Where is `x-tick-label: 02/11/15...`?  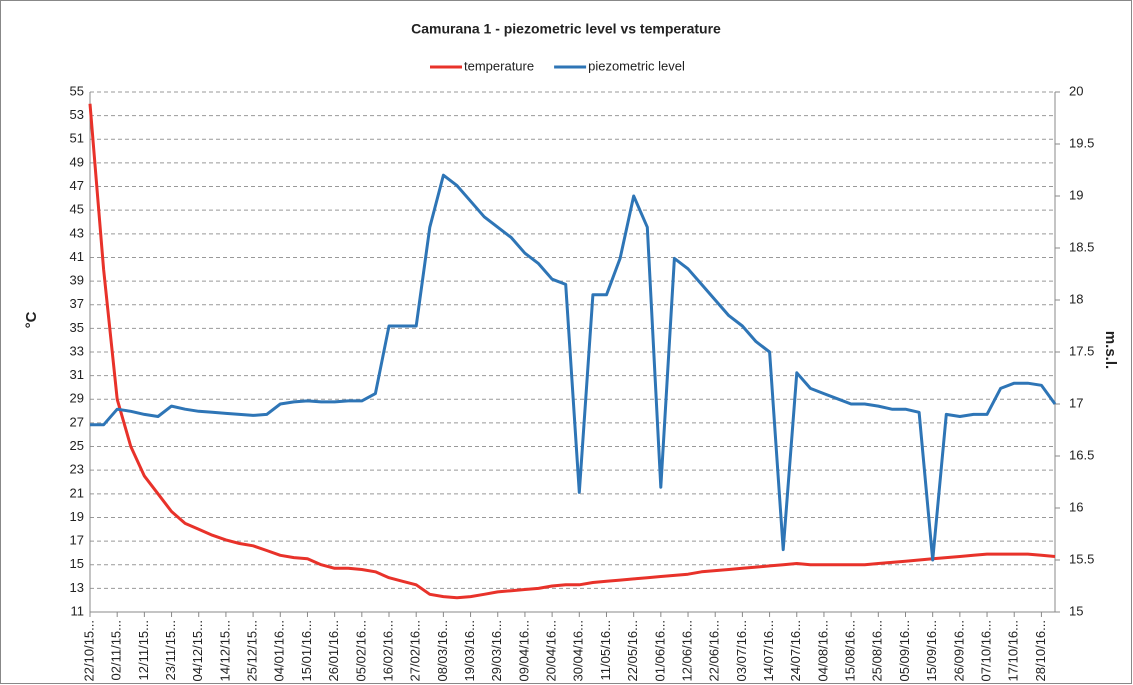
x-tick-label: 02/11/15... is located at coordinates (116, 650).